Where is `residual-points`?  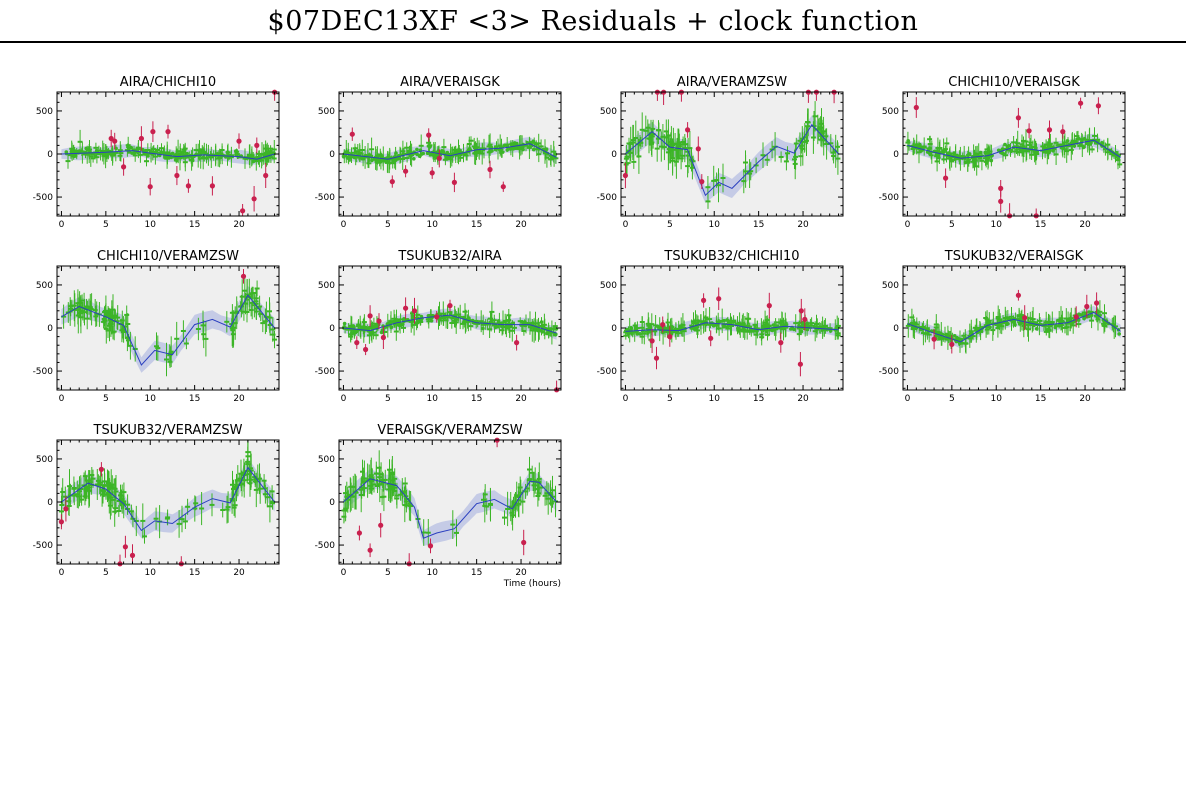 residual-points is located at coordinates (1014, 151).